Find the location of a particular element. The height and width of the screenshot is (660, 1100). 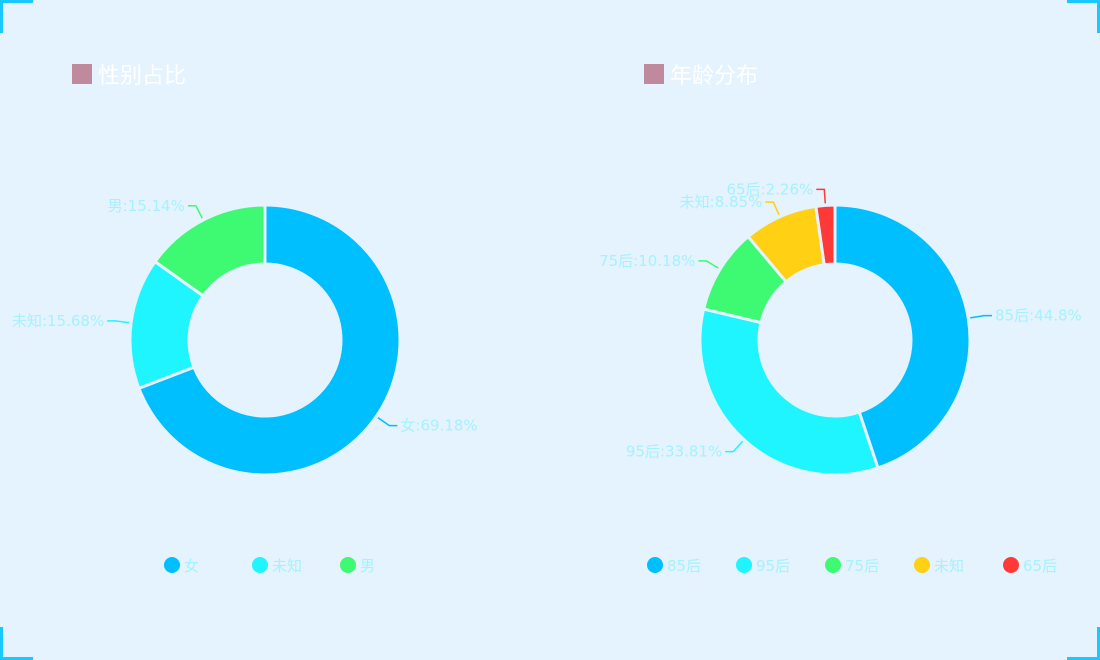

slice-label-unknown: 未知:8.85% is located at coordinates (721, 202).